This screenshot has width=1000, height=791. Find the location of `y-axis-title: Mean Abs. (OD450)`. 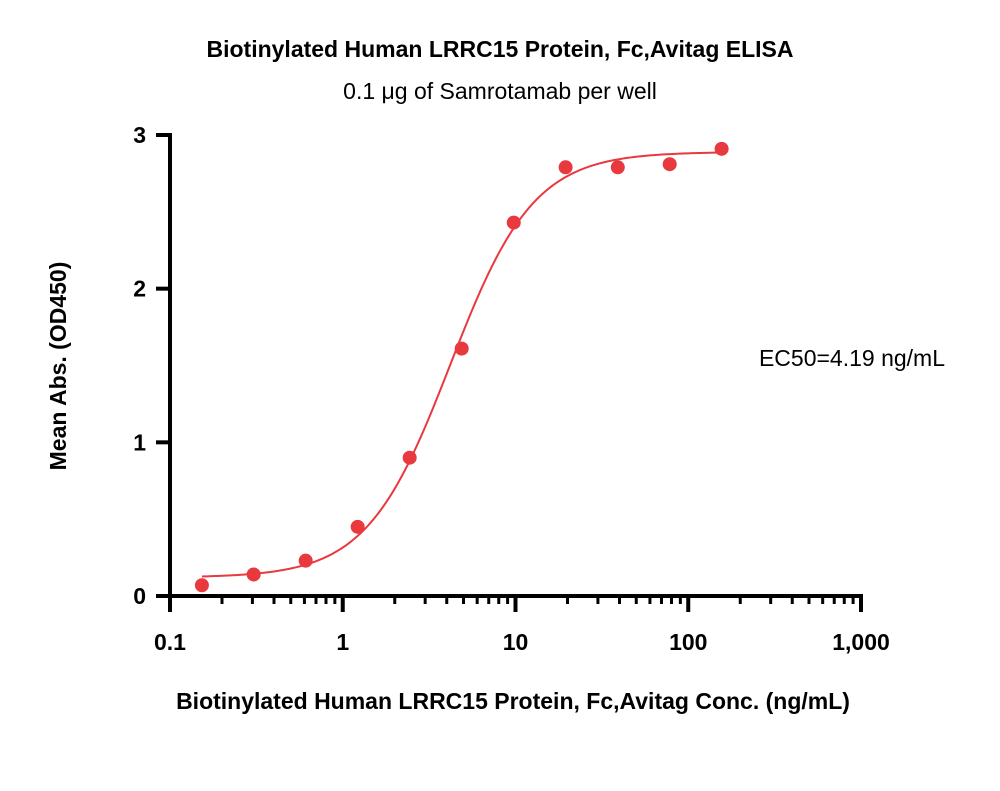

y-axis-title: Mean Abs. (OD450) is located at coordinates (58, 366).